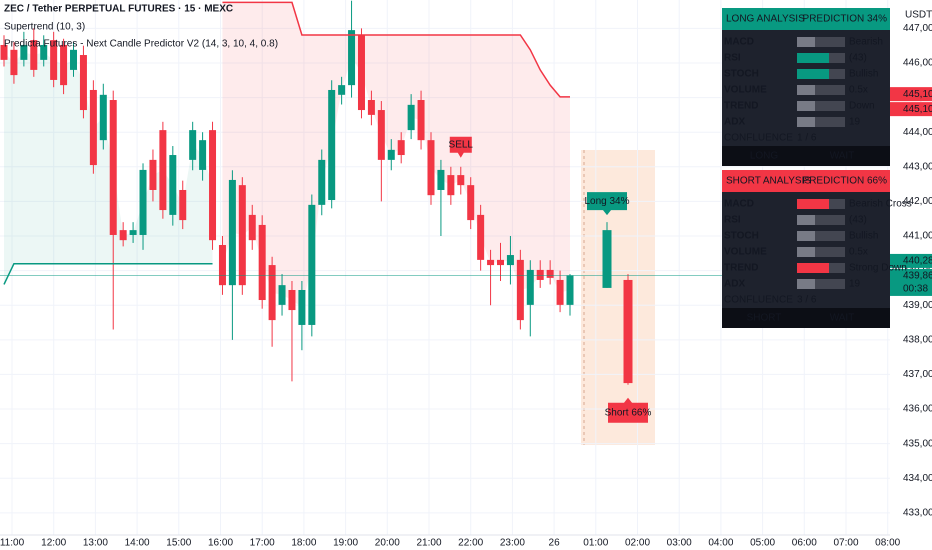 This screenshot has height=550, width=932. I want to click on x-tick-label: 03:00, so click(679, 543).